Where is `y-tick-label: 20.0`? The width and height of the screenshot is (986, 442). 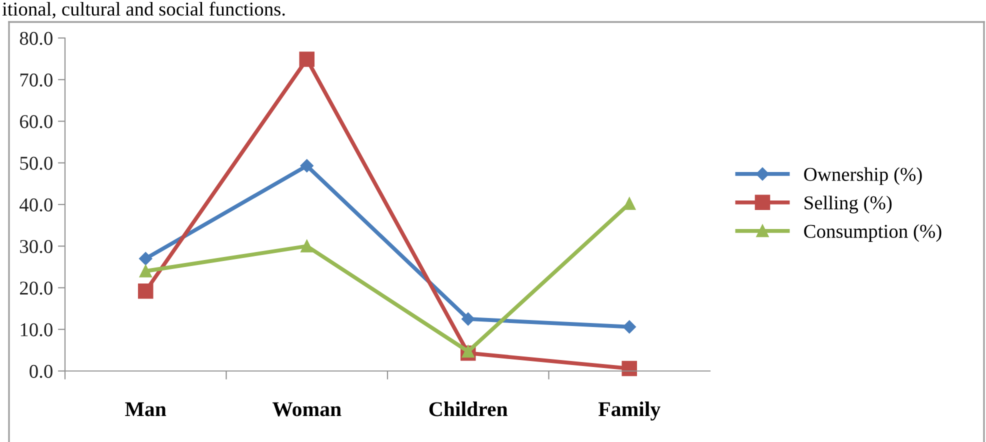 y-tick-label: 20.0 is located at coordinates (36, 288).